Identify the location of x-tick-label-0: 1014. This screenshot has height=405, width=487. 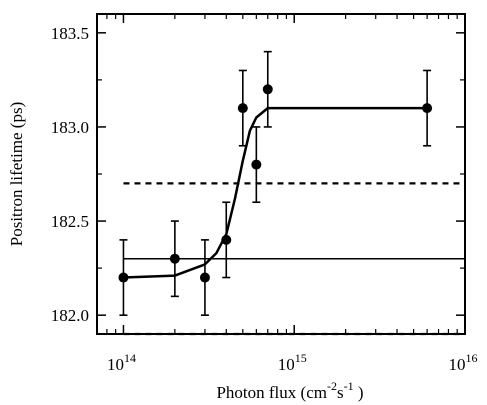
(121, 362).